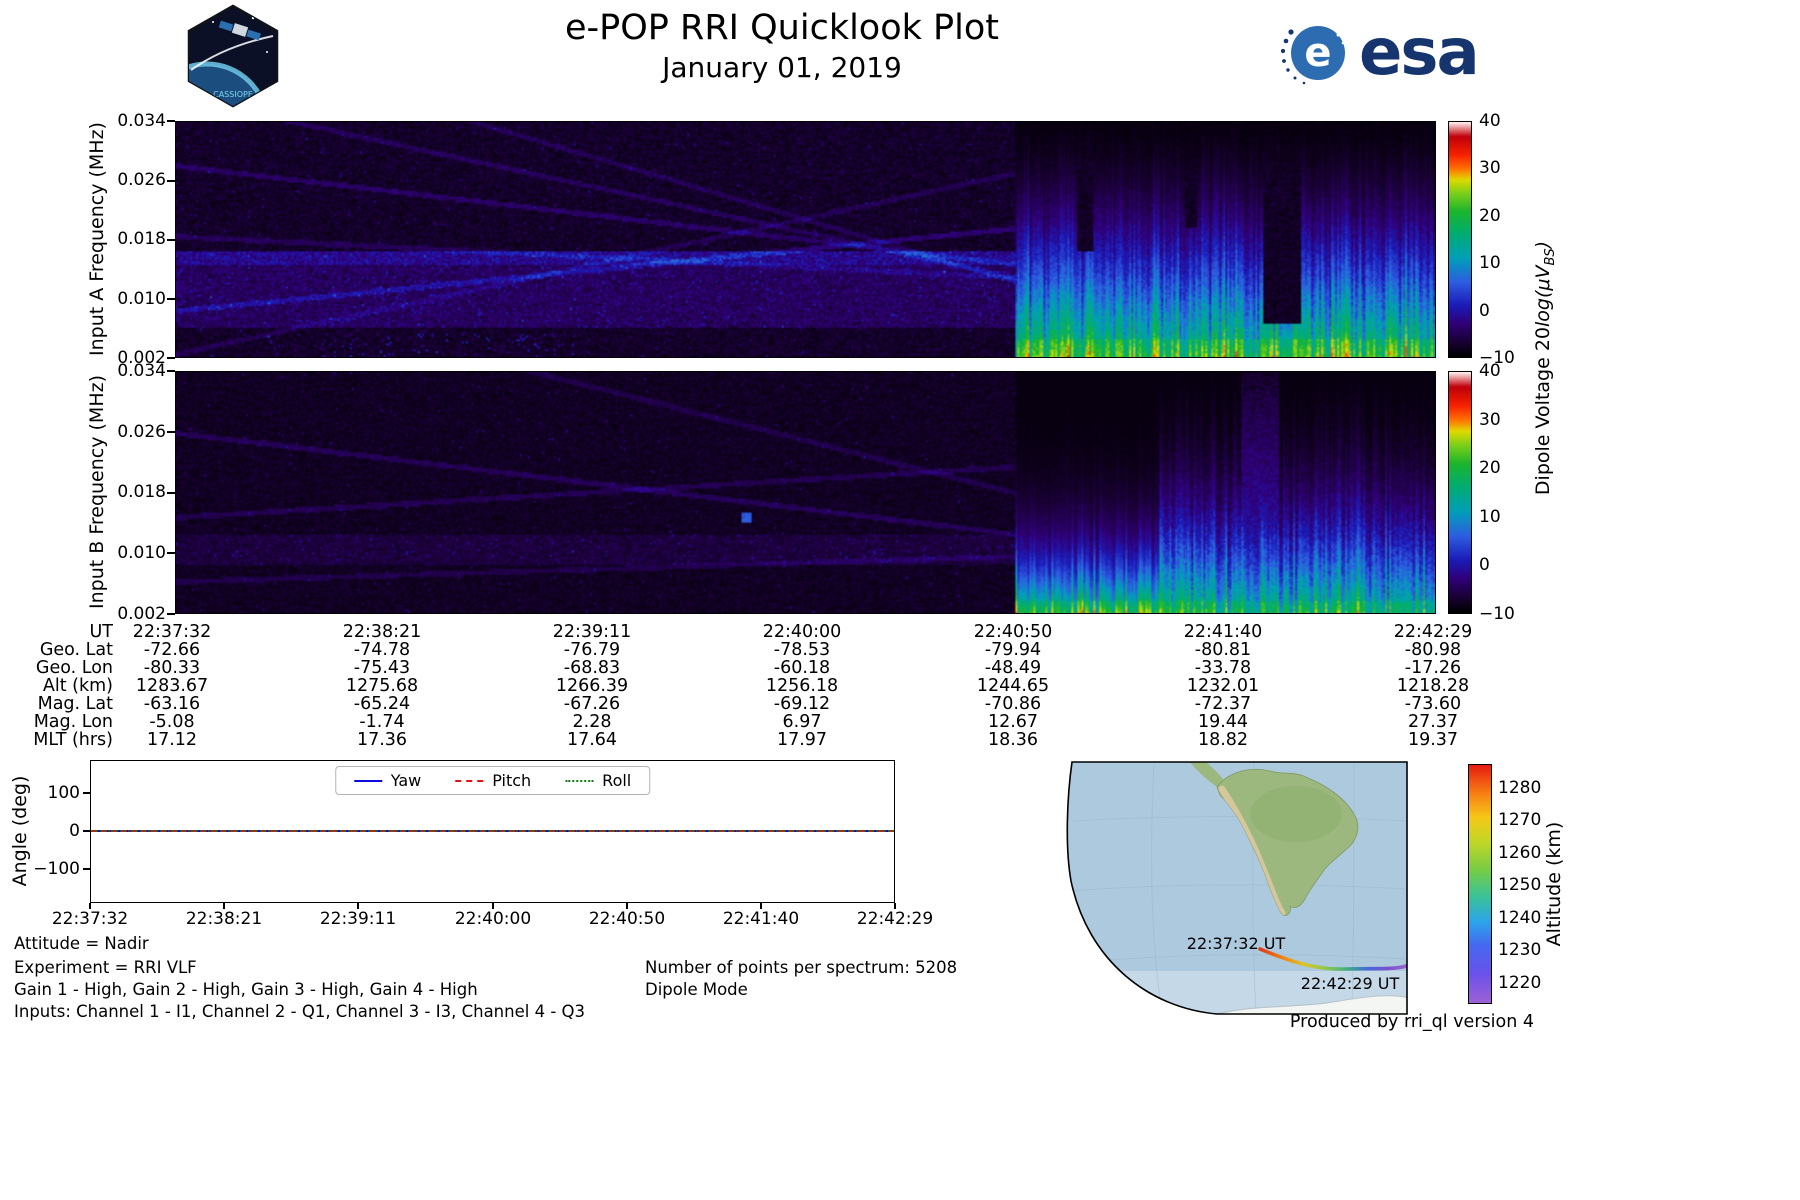  I want to click on altitude-tick: 1220, so click(1520, 983).